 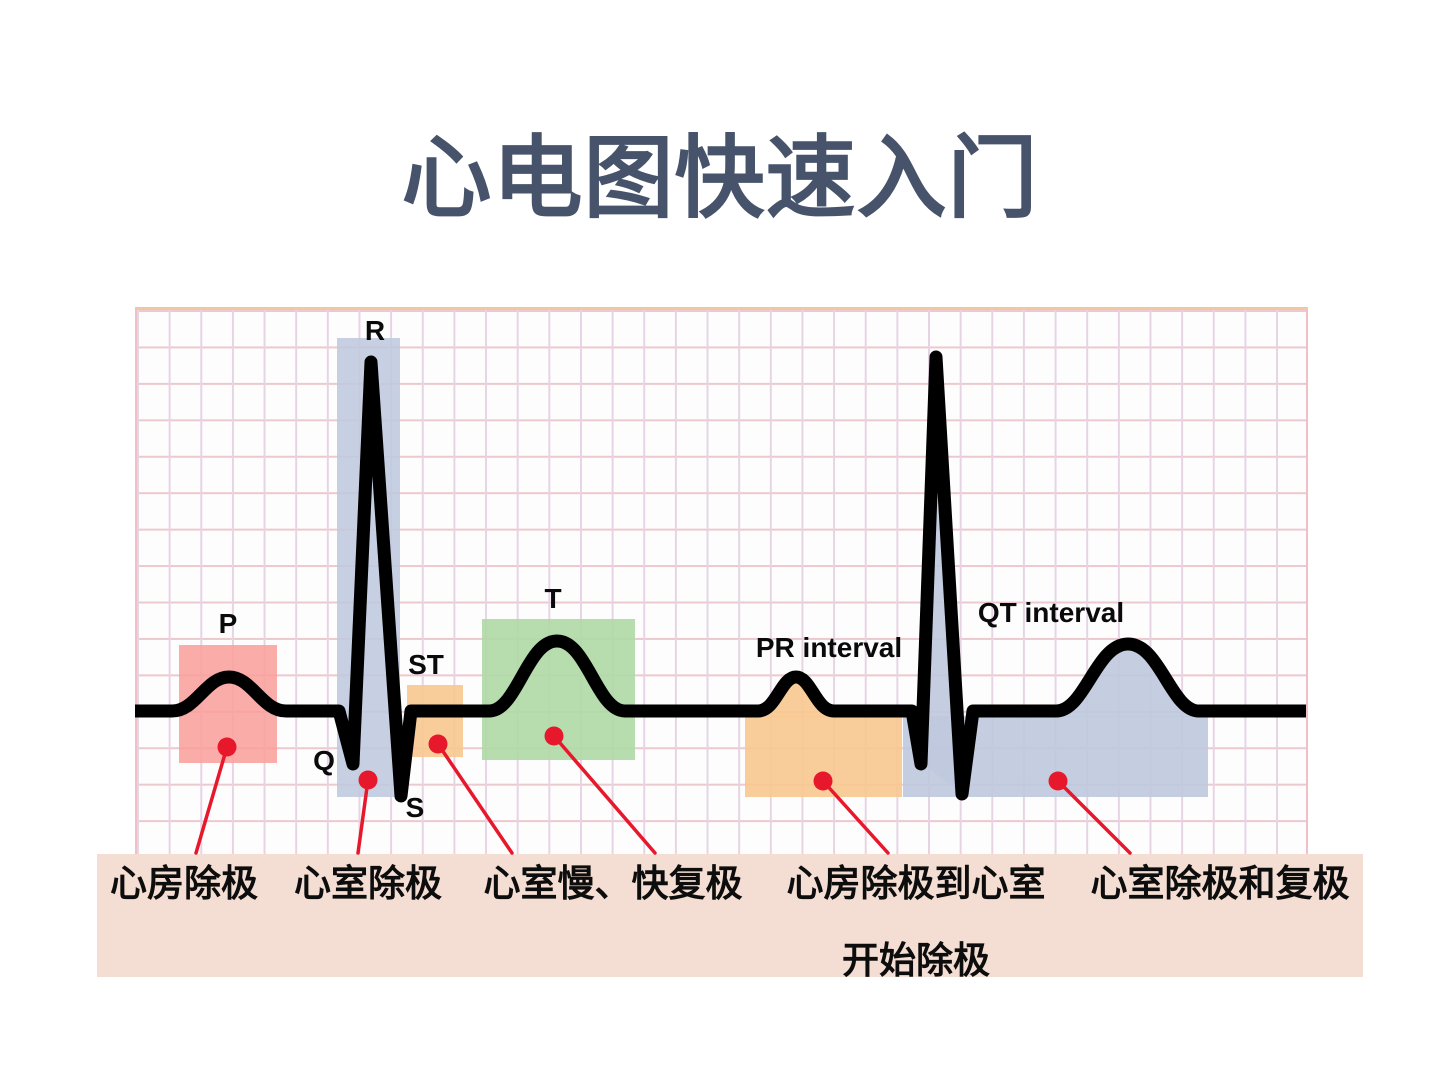 What do you see at coordinates (823, 781) in the screenshot?
I see `callout-dot-pr` at bounding box center [823, 781].